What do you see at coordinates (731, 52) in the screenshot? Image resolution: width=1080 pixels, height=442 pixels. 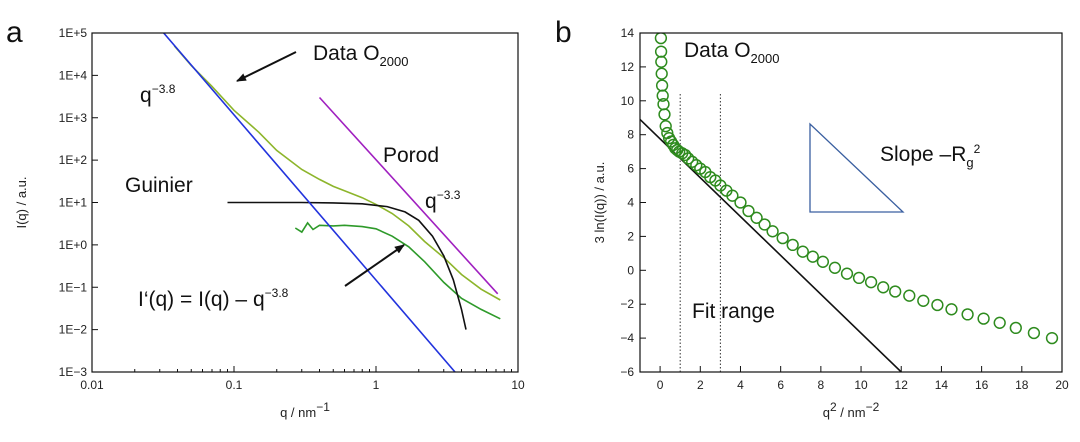 I see `panel-b-data-label: Data O2000` at bounding box center [731, 52].